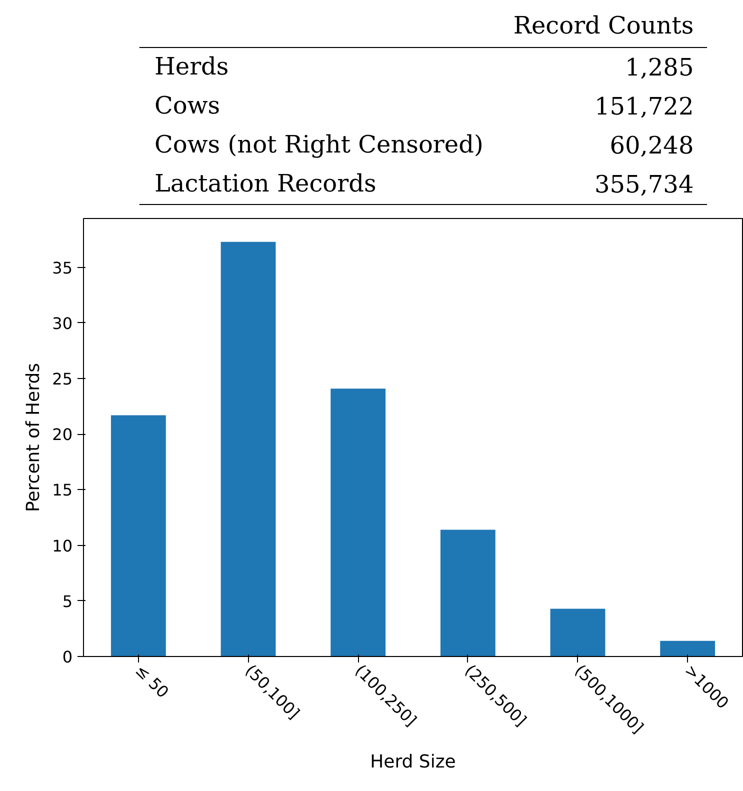 This screenshot has height=791, width=743. I want to click on text: 151,722, so click(644, 106).